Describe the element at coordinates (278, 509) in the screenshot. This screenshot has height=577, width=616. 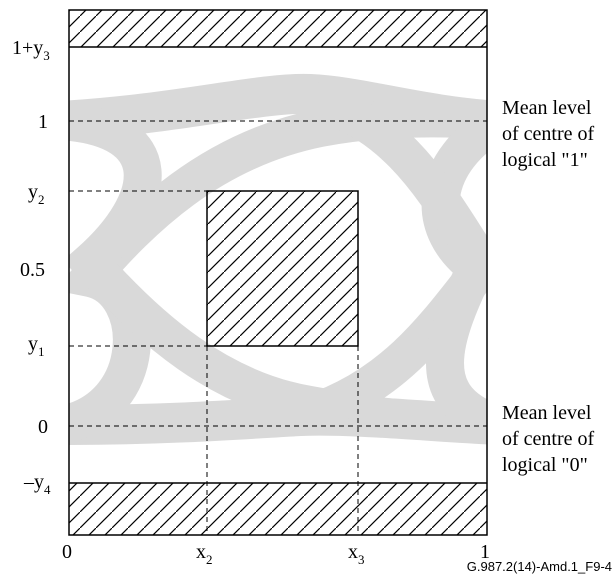
I see `lower-mask-region` at that location.